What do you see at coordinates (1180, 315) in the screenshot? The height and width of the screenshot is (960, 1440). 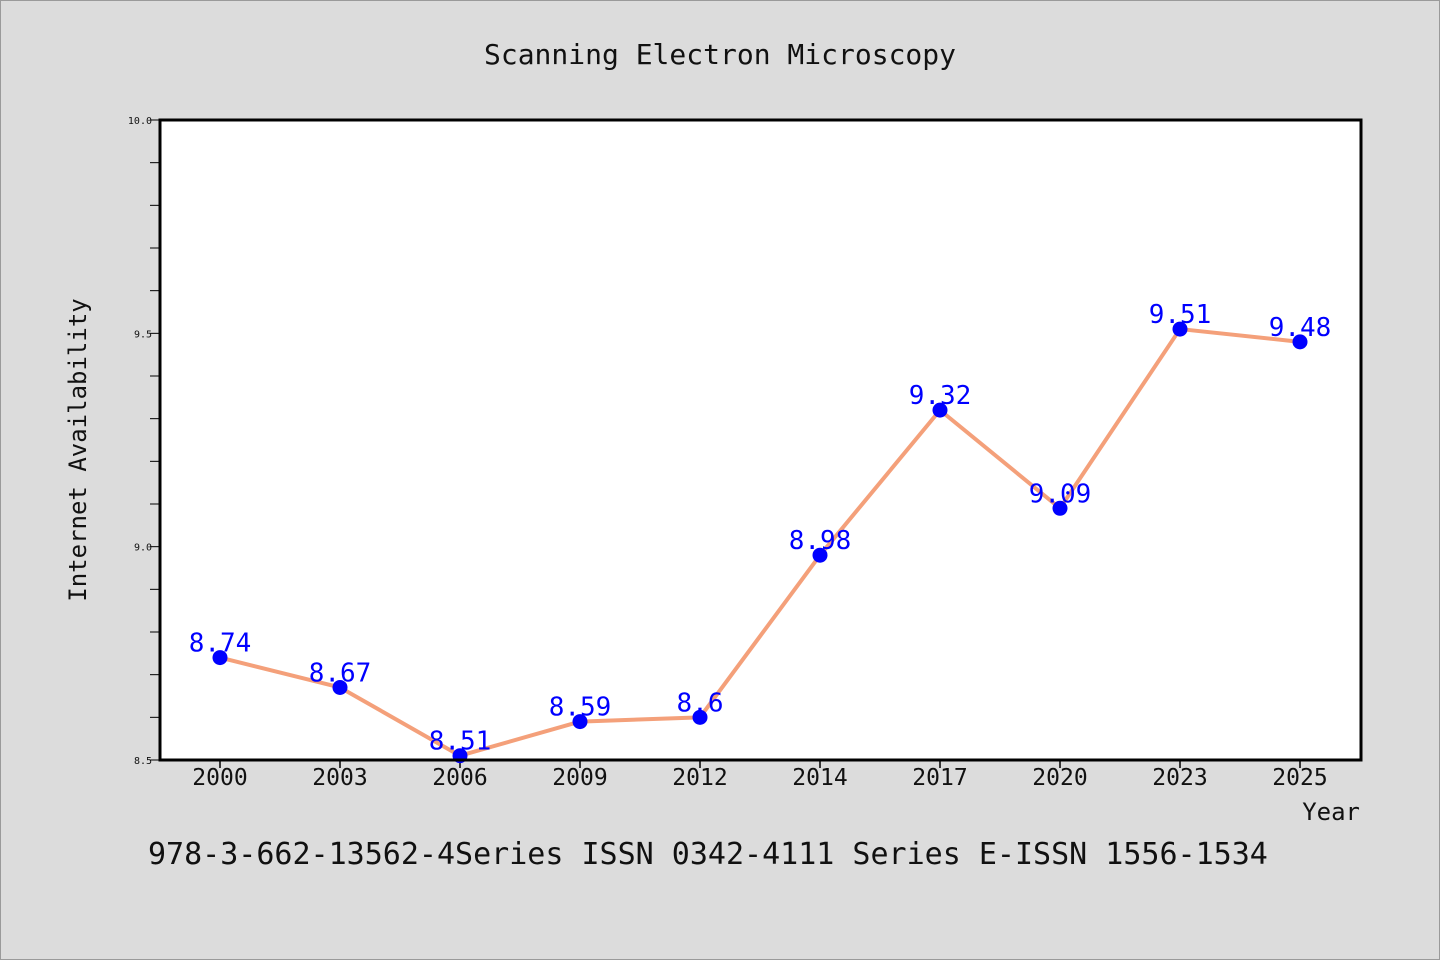 I see `data-label: 9.51` at bounding box center [1180, 315].